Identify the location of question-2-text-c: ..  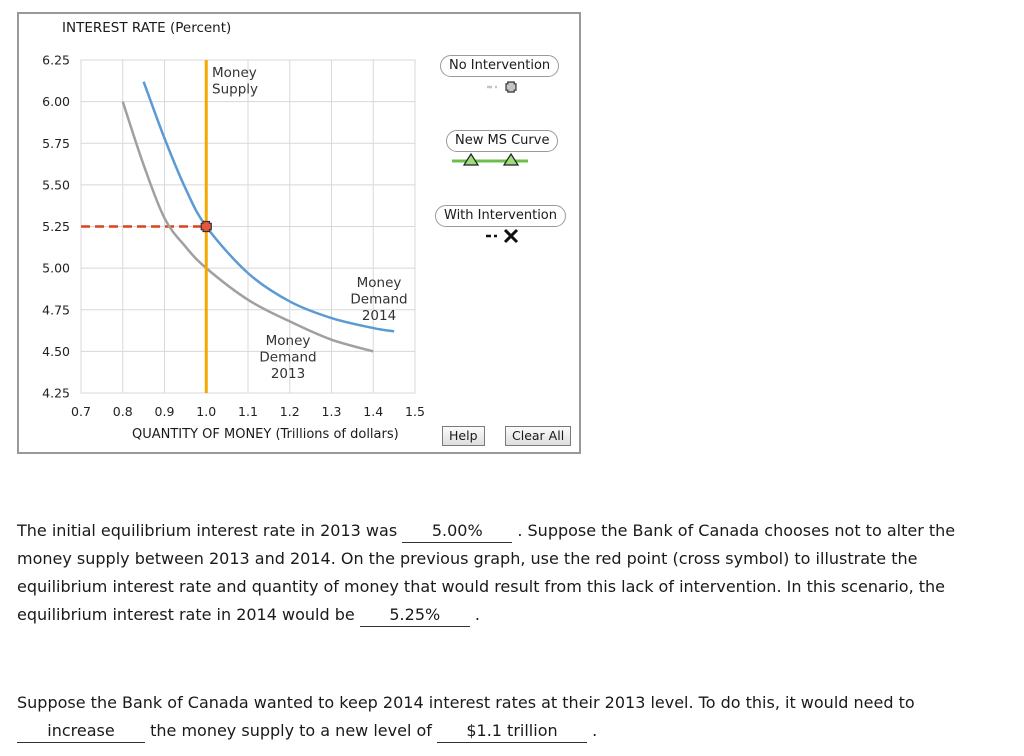
(595, 730).